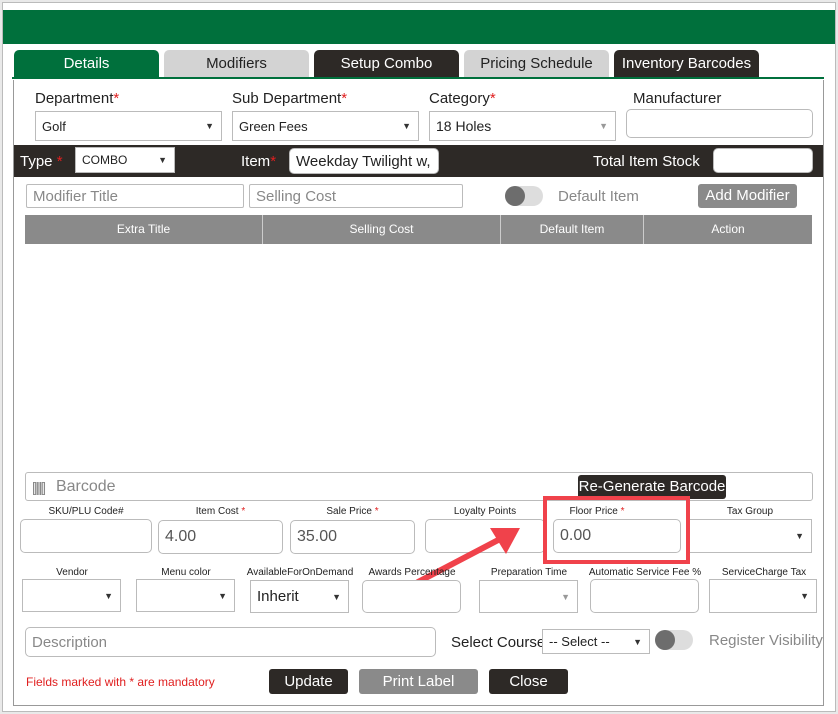 The width and height of the screenshot is (838, 714). I want to click on column-extra-title: Extra Title, so click(144, 229).